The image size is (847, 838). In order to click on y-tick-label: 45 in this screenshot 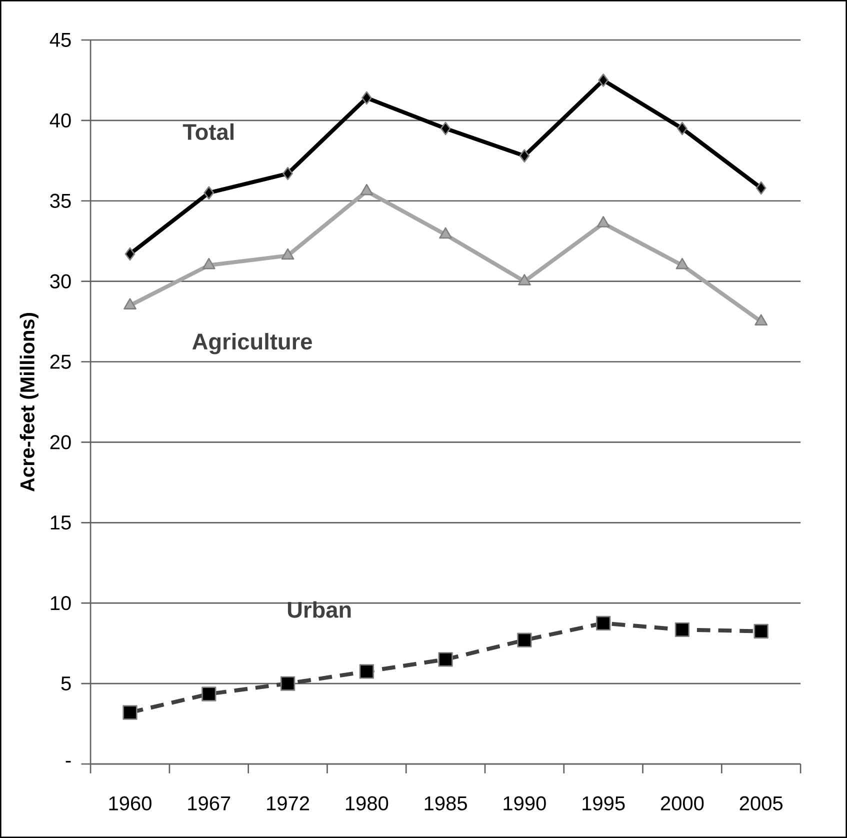, I will do `click(60, 40)`.